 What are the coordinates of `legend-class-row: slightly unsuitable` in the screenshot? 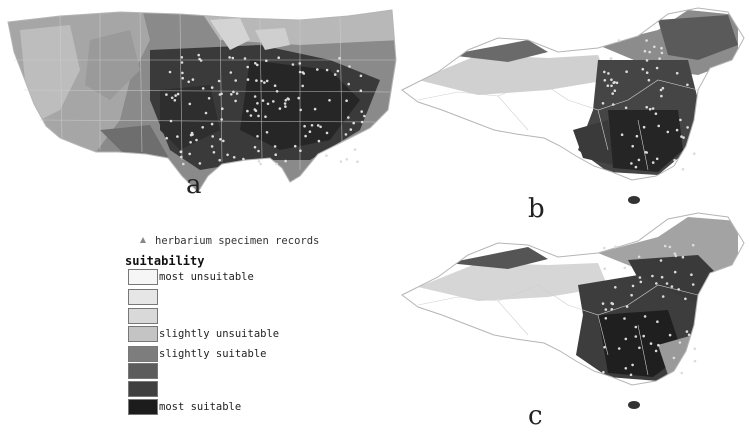 It's located at (225, 334).